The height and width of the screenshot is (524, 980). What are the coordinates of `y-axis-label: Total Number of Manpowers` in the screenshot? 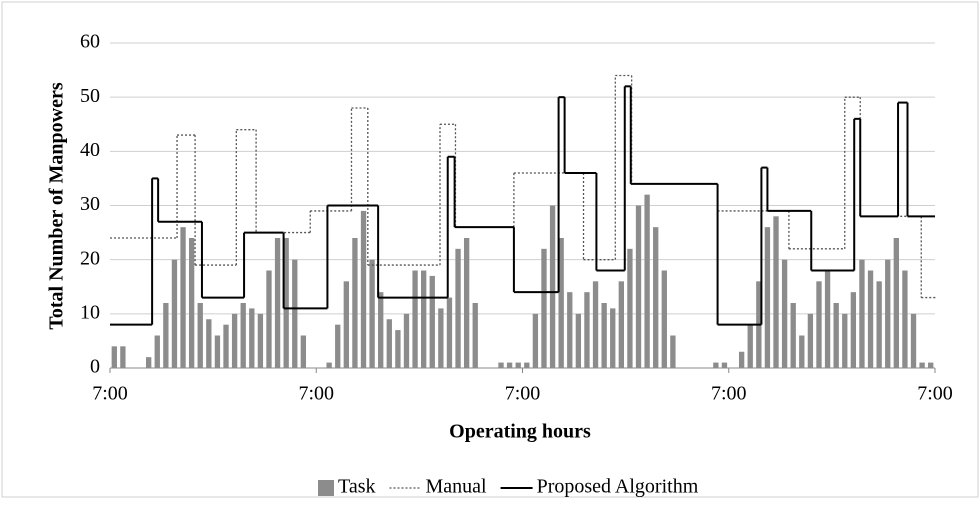 It's located at (57, 205).